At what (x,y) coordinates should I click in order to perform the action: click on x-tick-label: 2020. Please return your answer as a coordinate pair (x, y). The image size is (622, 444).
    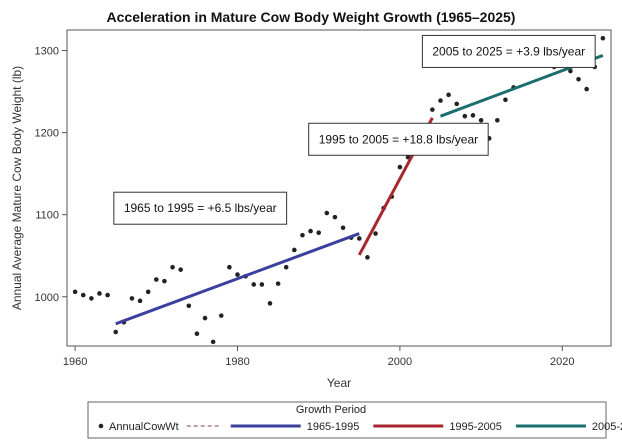
    Looking at the image, I should click on (562, 362).